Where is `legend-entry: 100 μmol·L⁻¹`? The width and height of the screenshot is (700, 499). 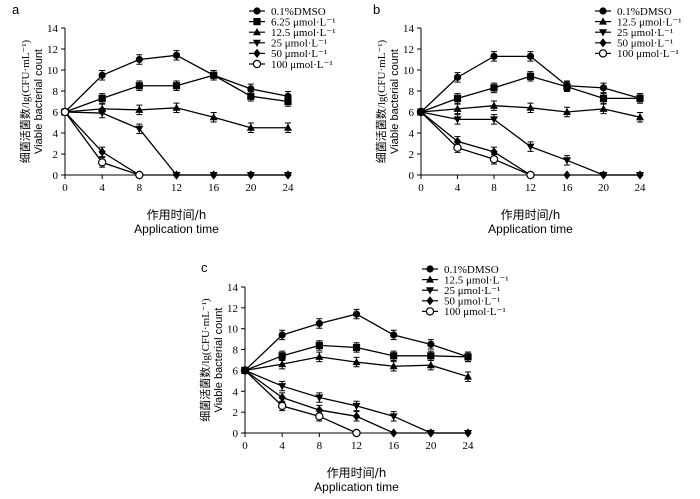 legend-entry: 100 μmol·L⁻¹ is located at coordinates (291, 65).